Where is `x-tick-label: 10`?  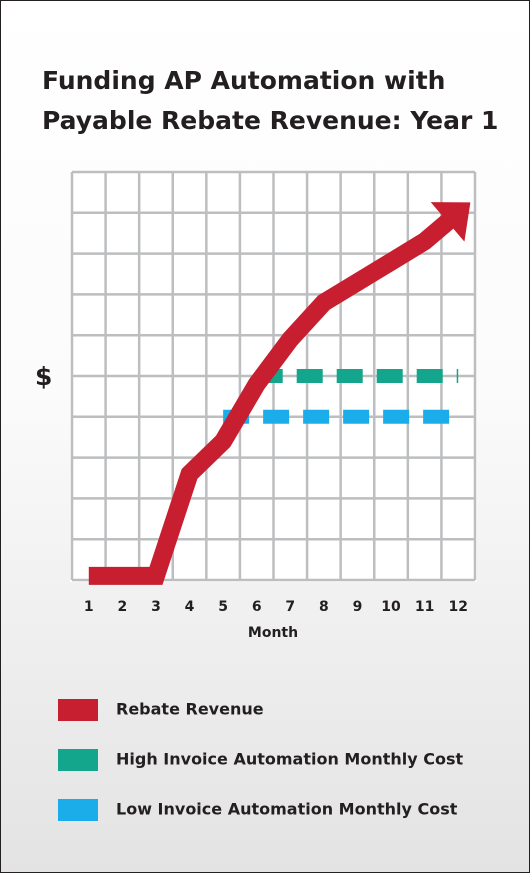 x-tick-label: 10 is located at coordinates (391, 607).